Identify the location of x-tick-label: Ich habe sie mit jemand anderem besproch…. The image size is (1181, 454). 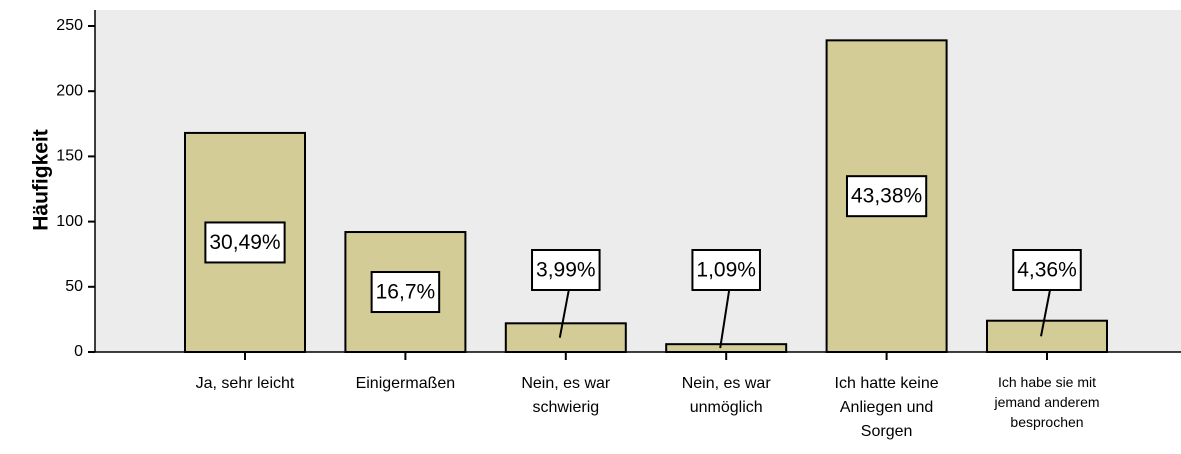
(1047, 402).